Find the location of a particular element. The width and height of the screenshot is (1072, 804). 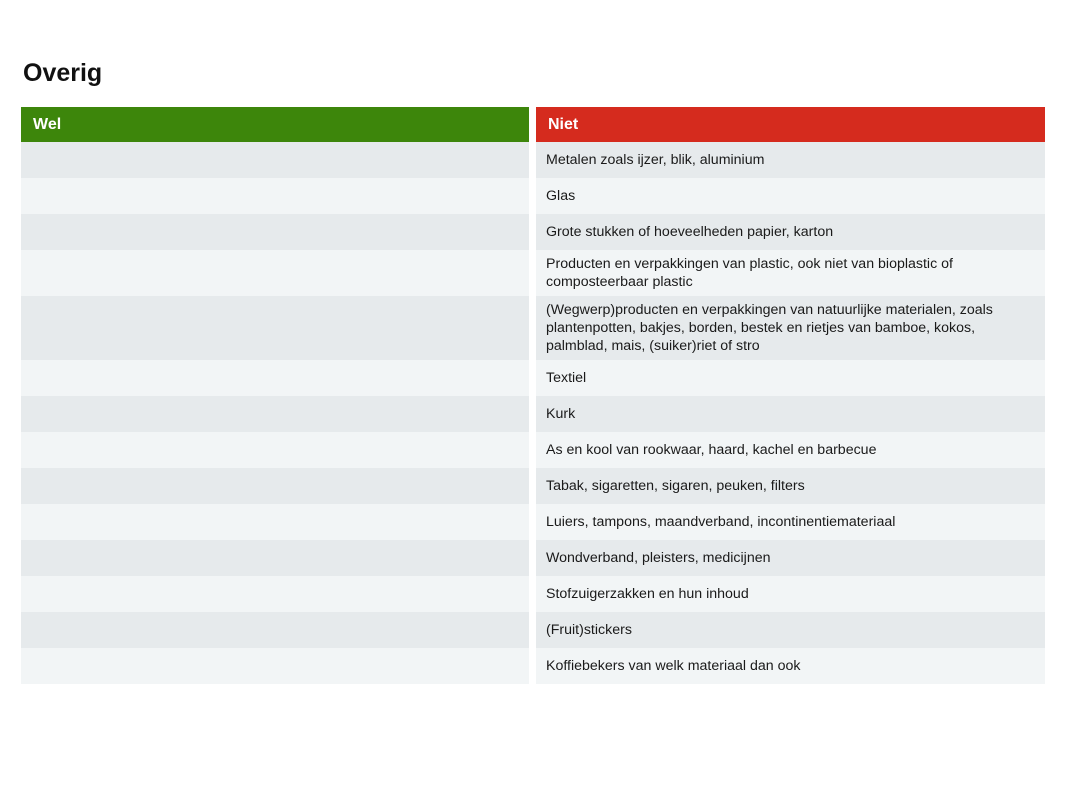

niet-cell: Glas is located at coordinates (790, 196).